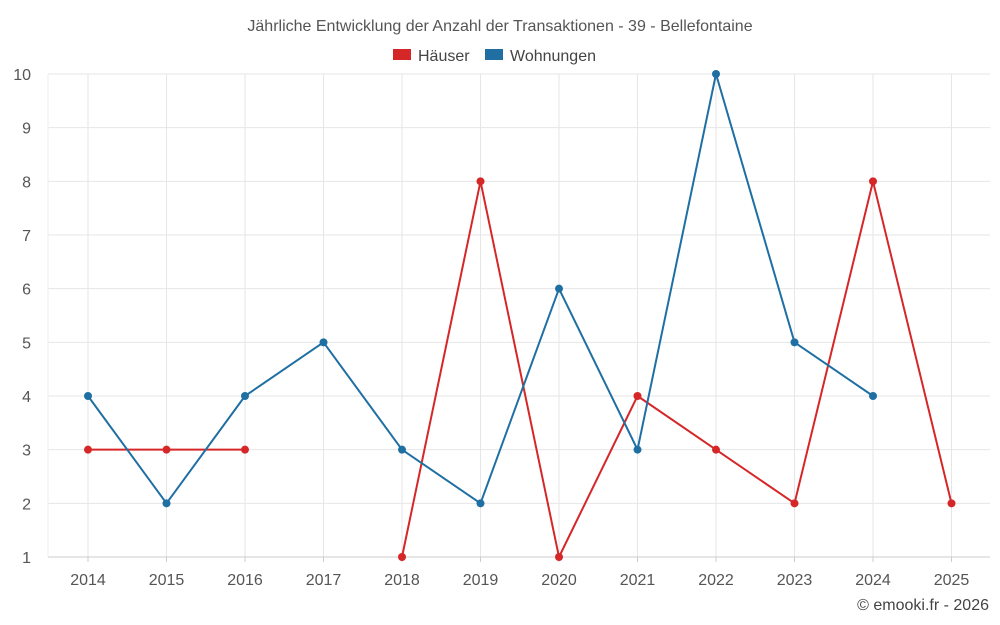 This screenshot has width=1000, height=625. Describe the element at coordinates (88, 580) in the screenshot. I see `x-tick-label: 2014` at that location.